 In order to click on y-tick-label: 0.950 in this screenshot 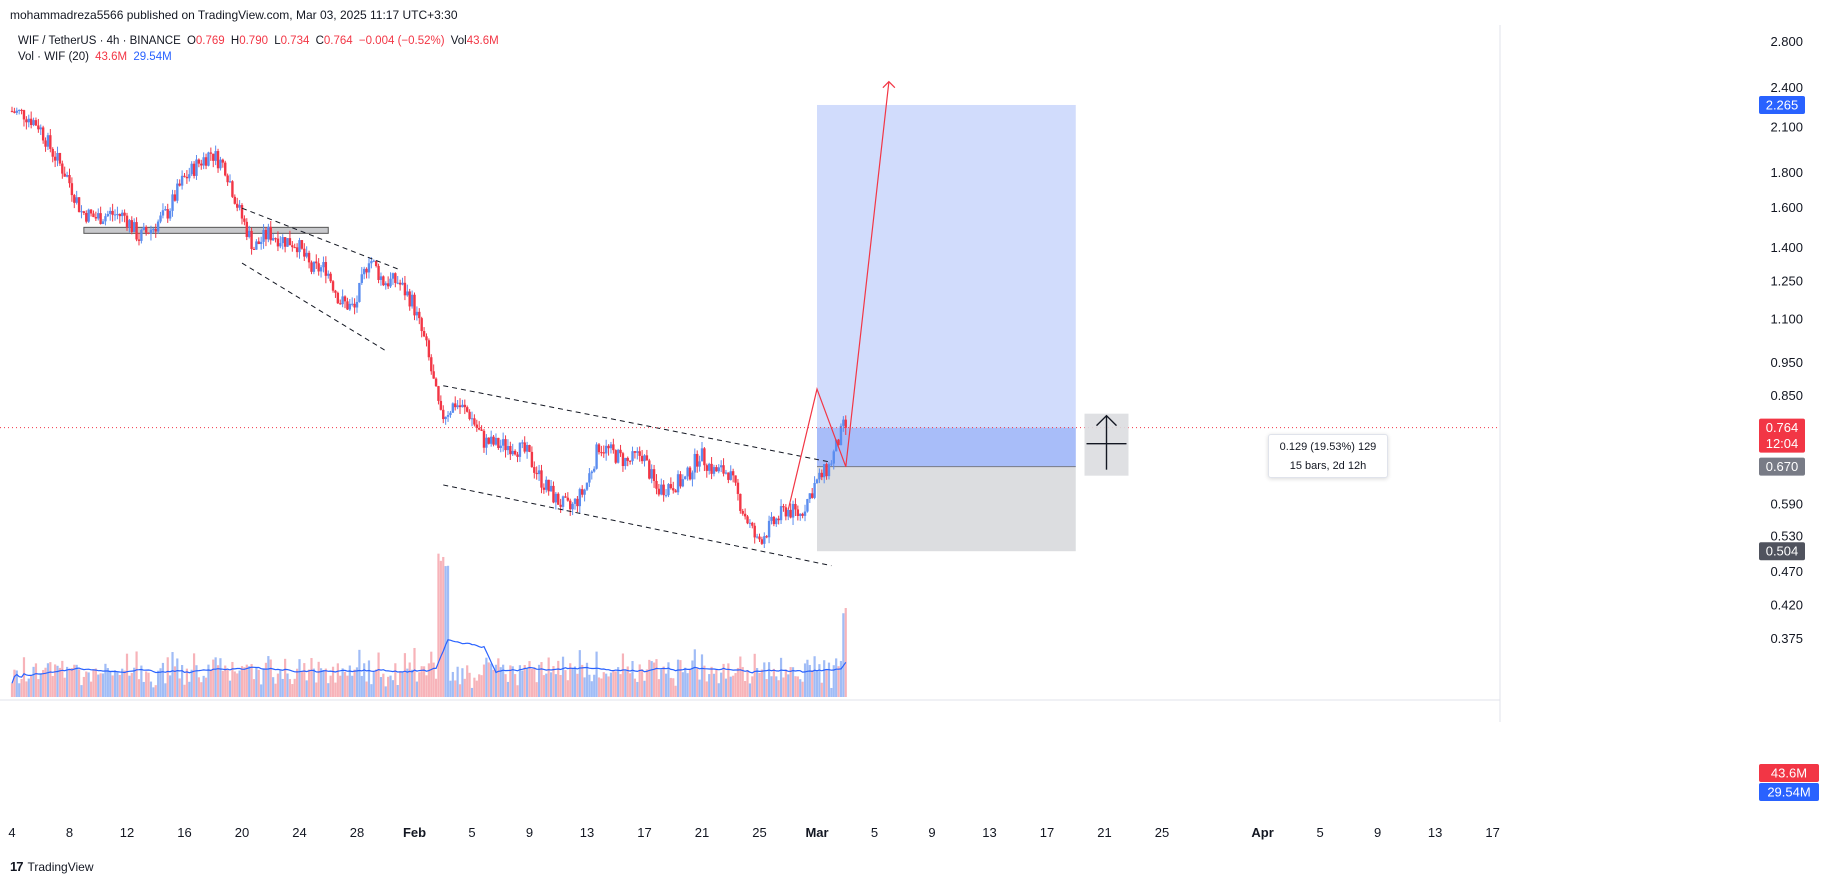, I will do `click(1786, 362)`.